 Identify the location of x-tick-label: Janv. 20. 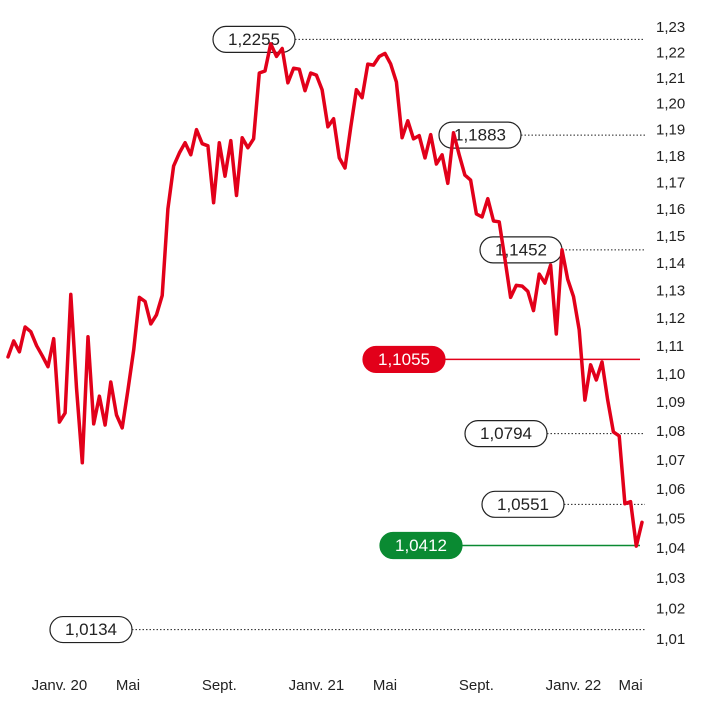
(60, 685).